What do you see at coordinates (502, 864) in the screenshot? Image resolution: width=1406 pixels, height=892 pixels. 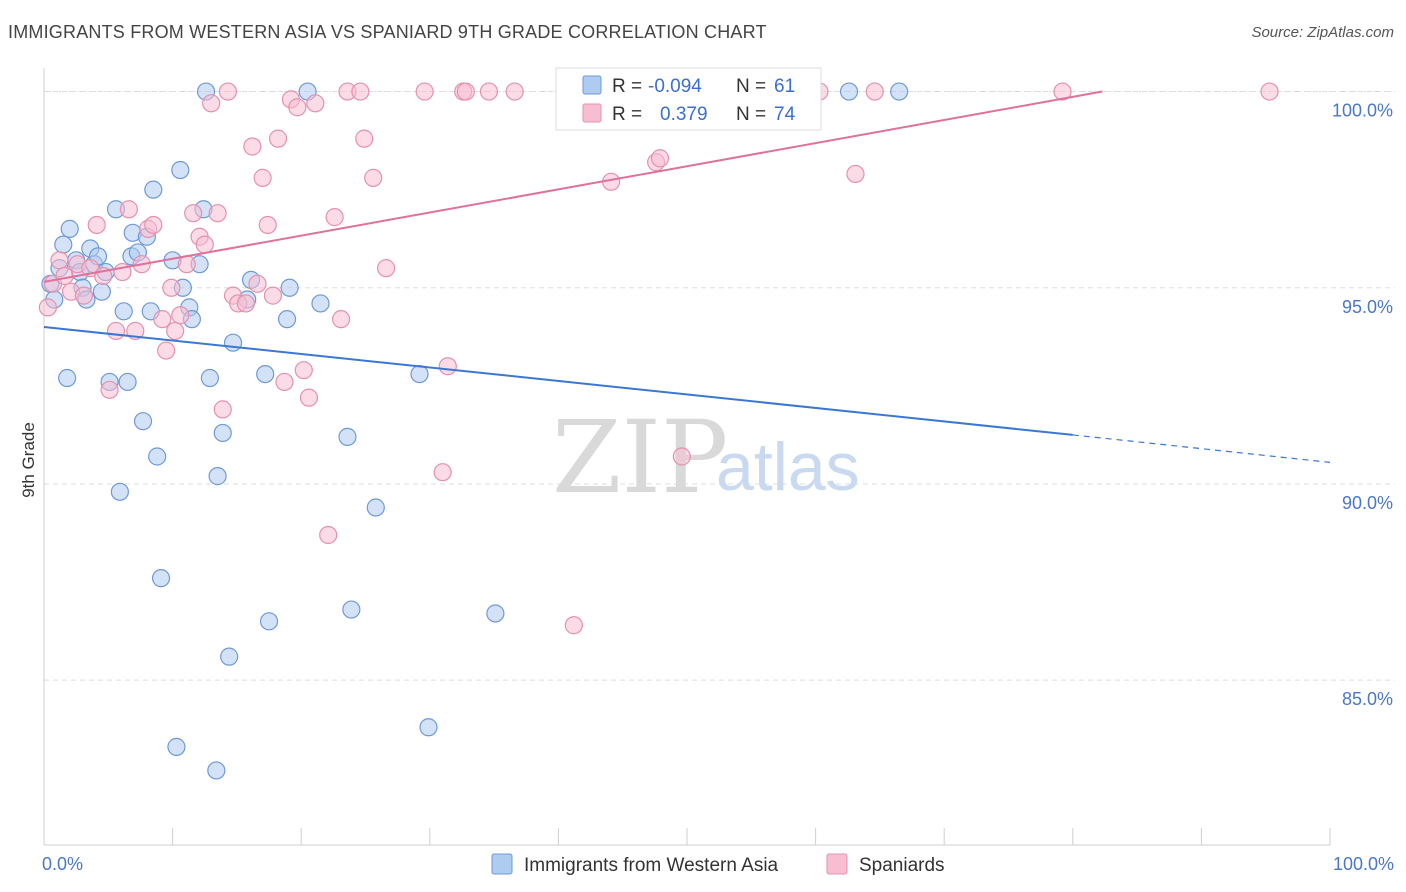 I see `bottom-legend-swatch-blue` at bounding box center [502, 864].